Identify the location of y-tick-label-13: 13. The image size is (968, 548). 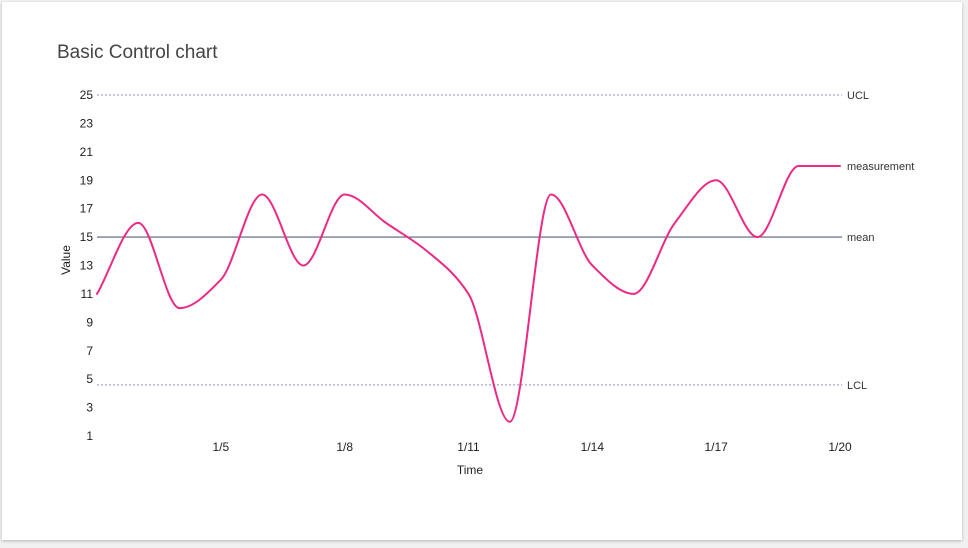
(87, 266).